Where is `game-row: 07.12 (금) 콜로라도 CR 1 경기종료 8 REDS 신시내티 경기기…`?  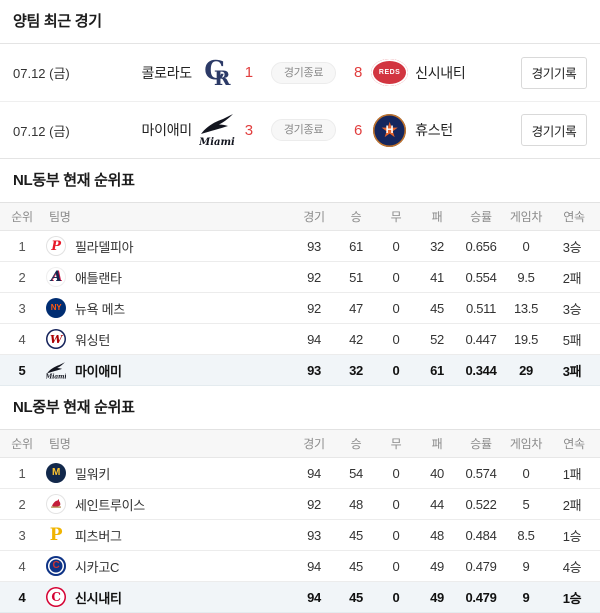 game-row: 07.12 (금) 콜로라도 CR 1 경기종료 8 REDS 신시내티 경기기… is located at coordinates (300, 72).